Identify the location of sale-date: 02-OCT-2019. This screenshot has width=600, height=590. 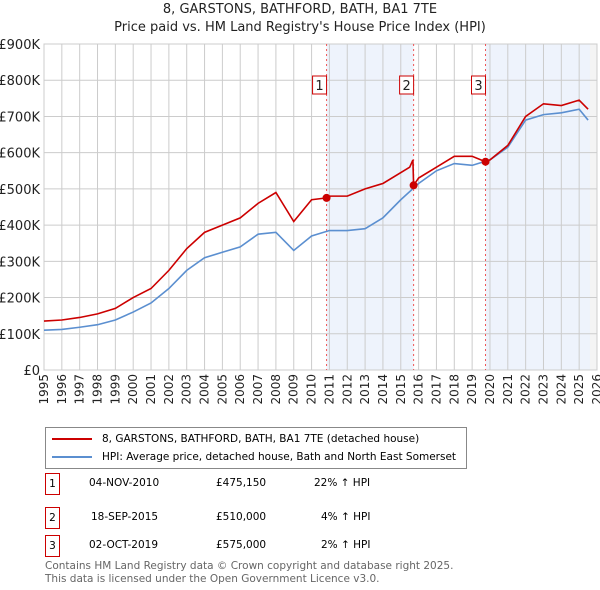
(123, 545).